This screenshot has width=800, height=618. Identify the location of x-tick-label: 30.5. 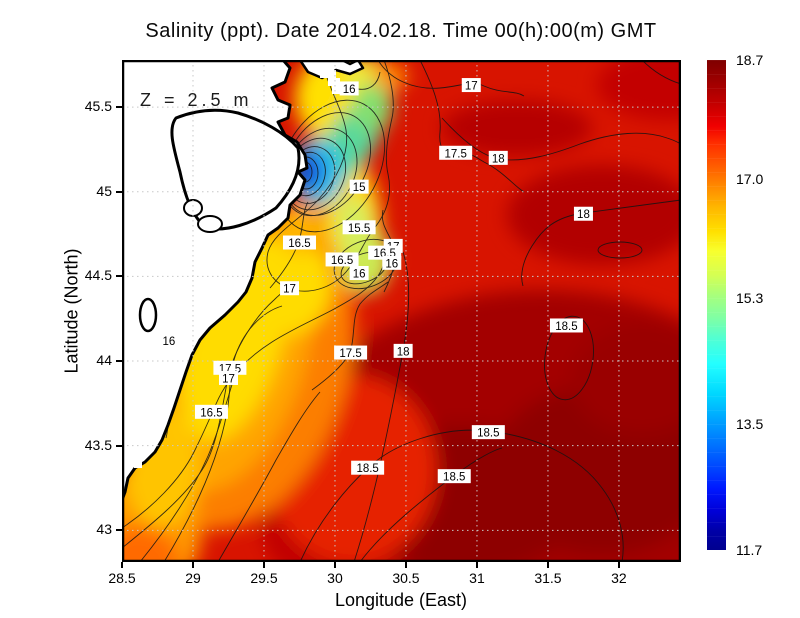
(406, 578).